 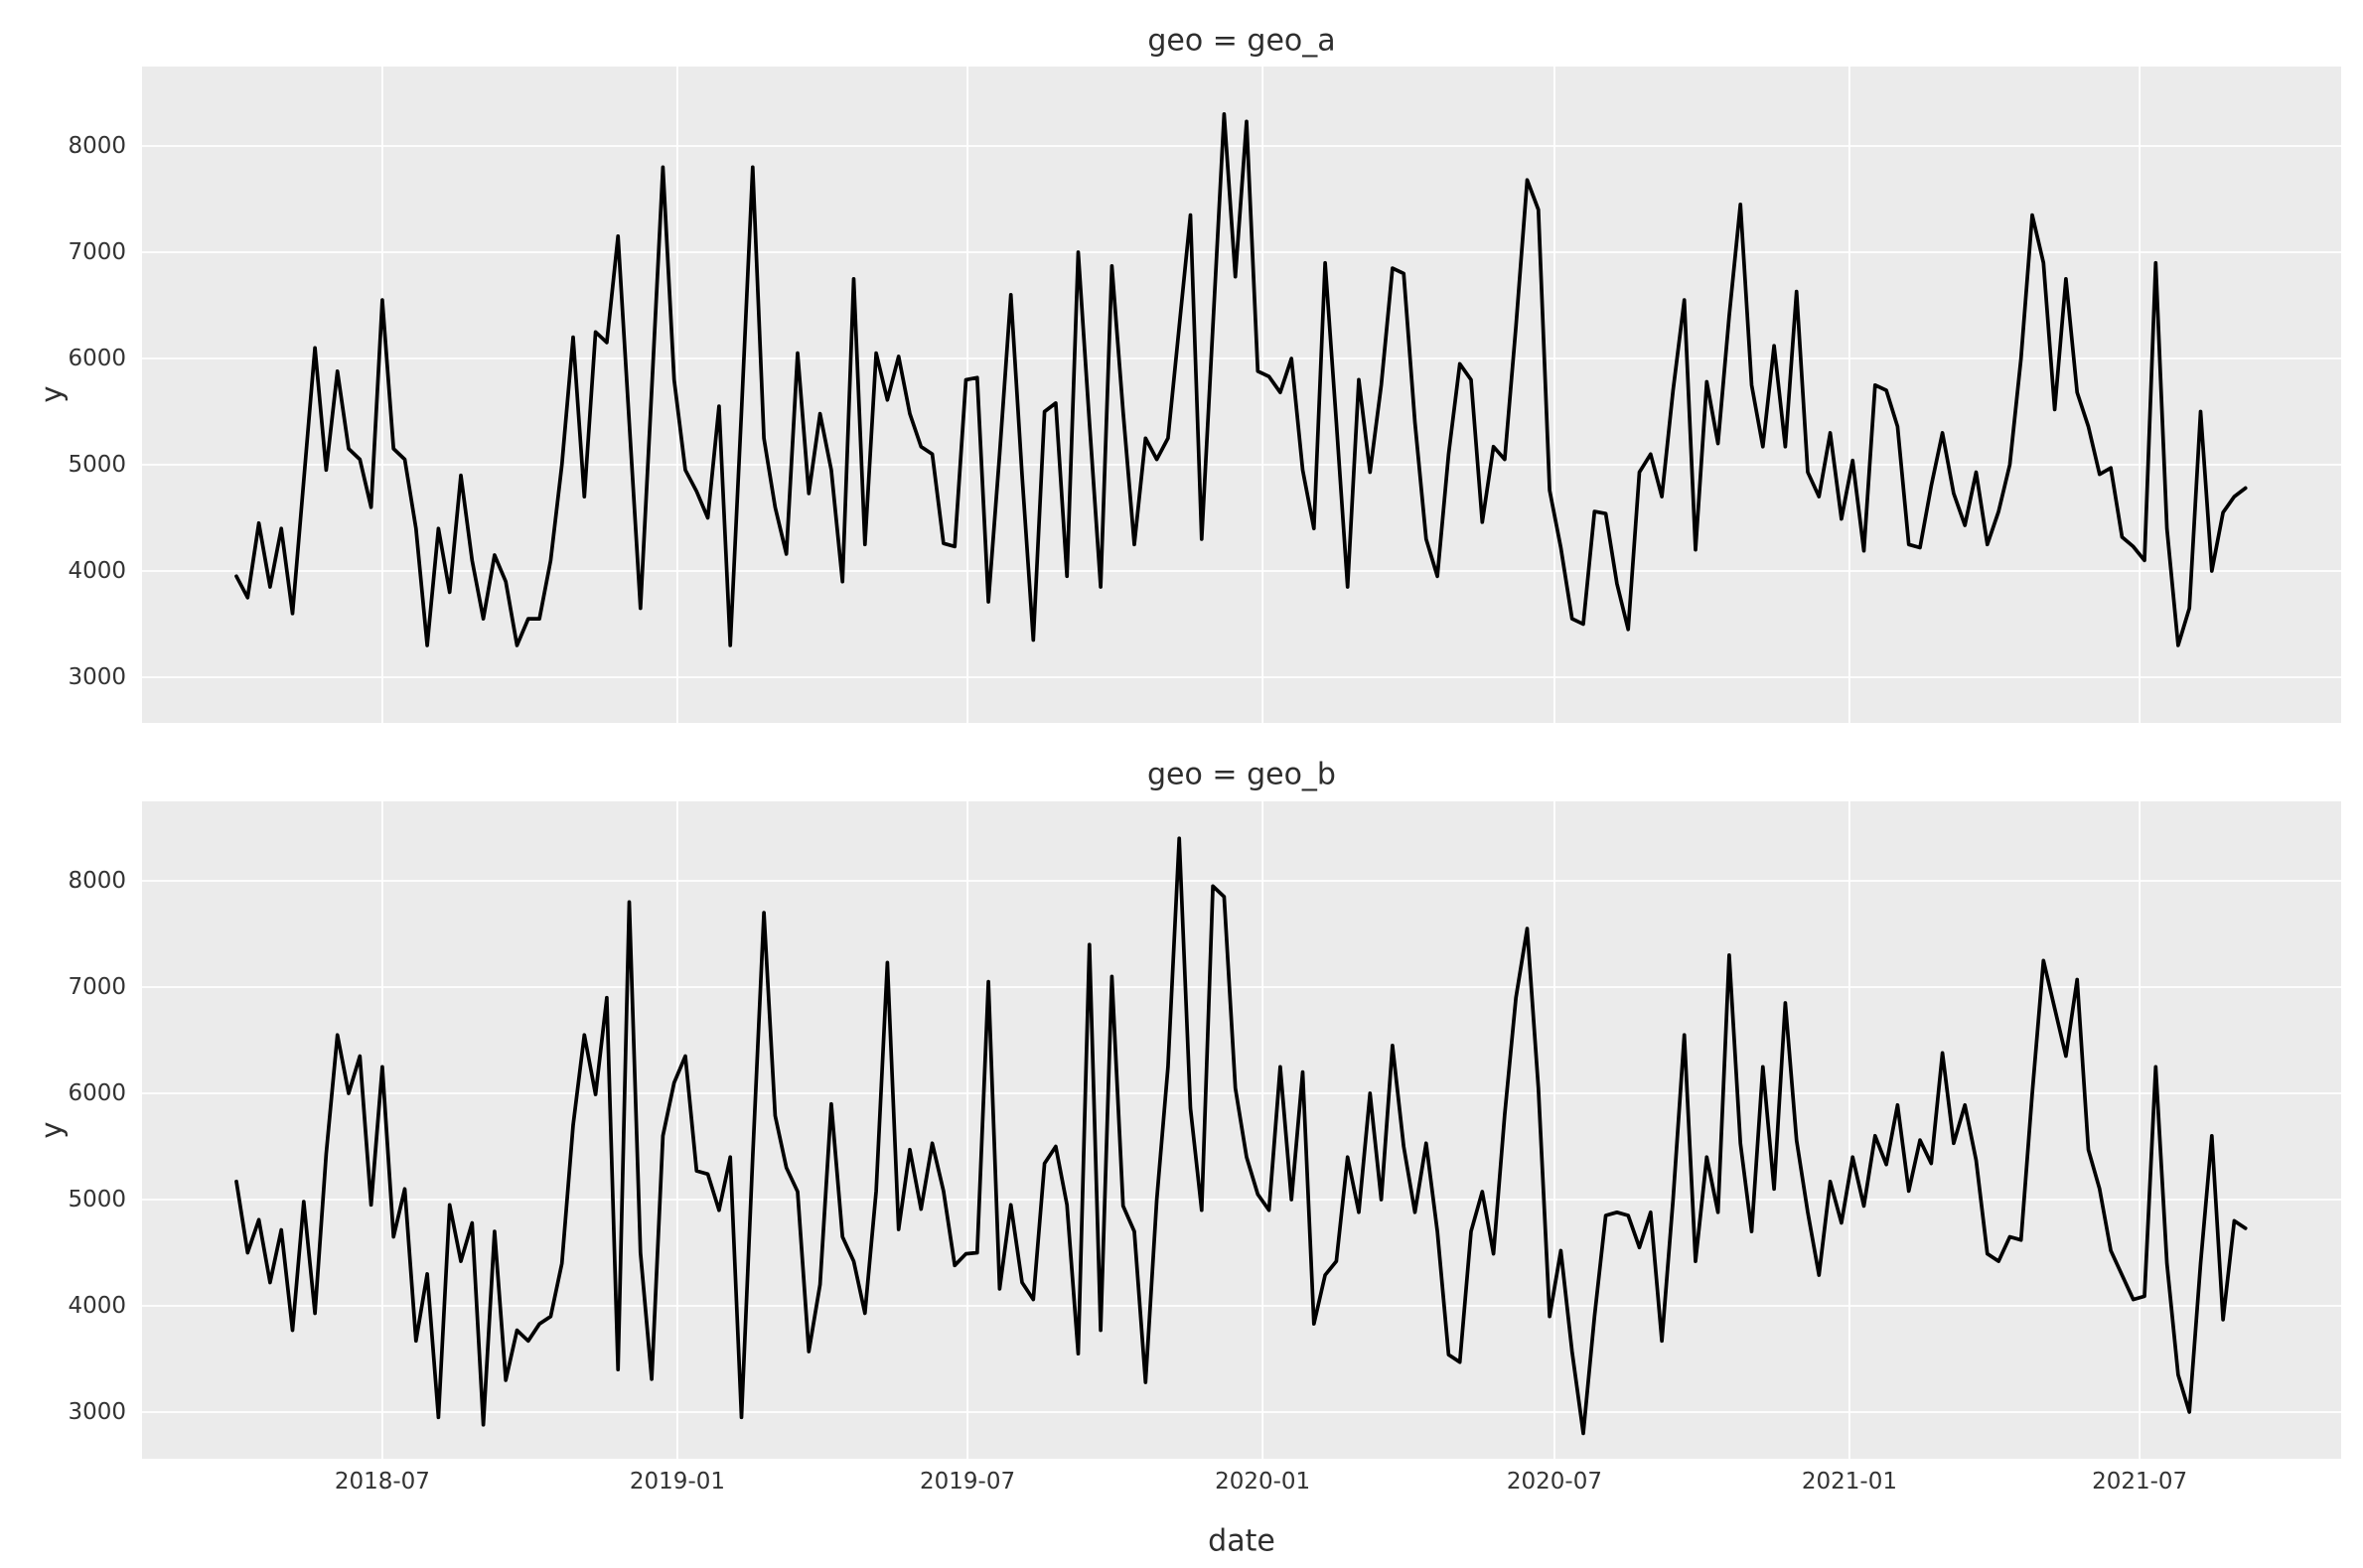 What do you see at coordinates (677, 1482) in the screenshot?
I see `x-tick-label: 2019-01` at bounding box center [677, 1482].